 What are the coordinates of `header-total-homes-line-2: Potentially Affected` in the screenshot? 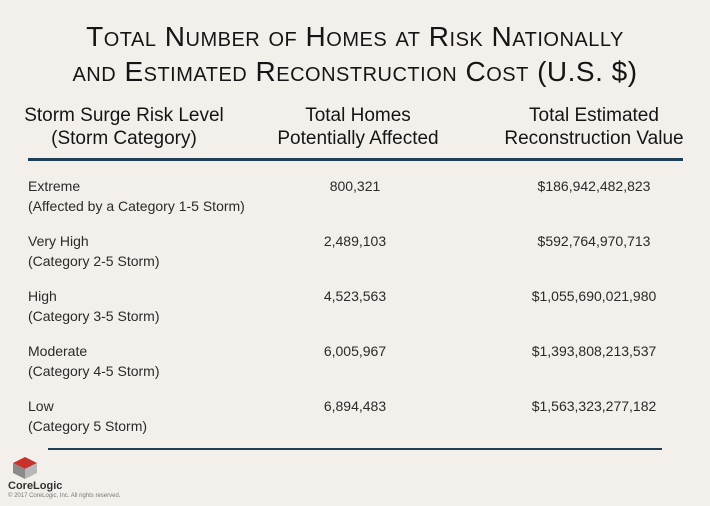 It's located at (358, 138).